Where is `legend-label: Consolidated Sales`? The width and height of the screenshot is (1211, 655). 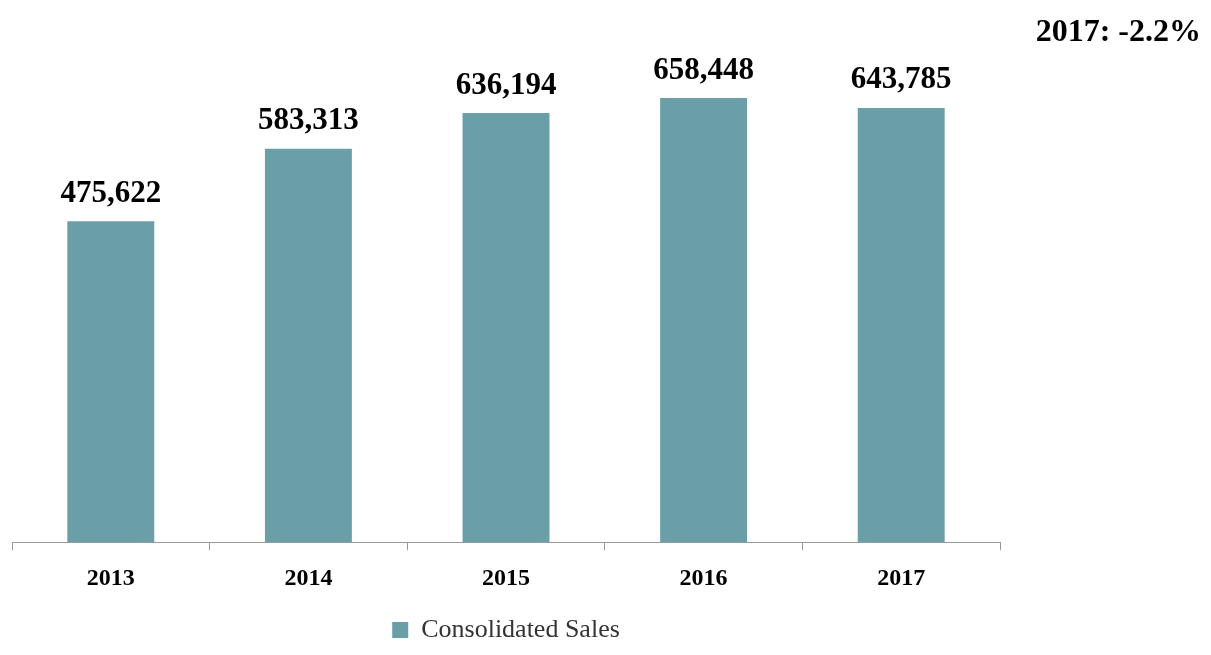
legend-label: Consolidated Sales is located at coordinates (520, 628).